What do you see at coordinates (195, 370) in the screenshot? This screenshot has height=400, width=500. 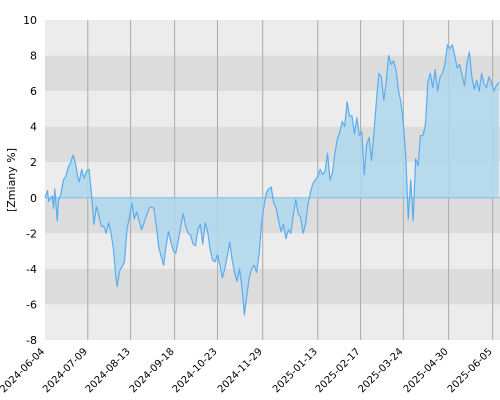 I see `x-tick-label: 2024-10-23` at bounding box center [195, 370].